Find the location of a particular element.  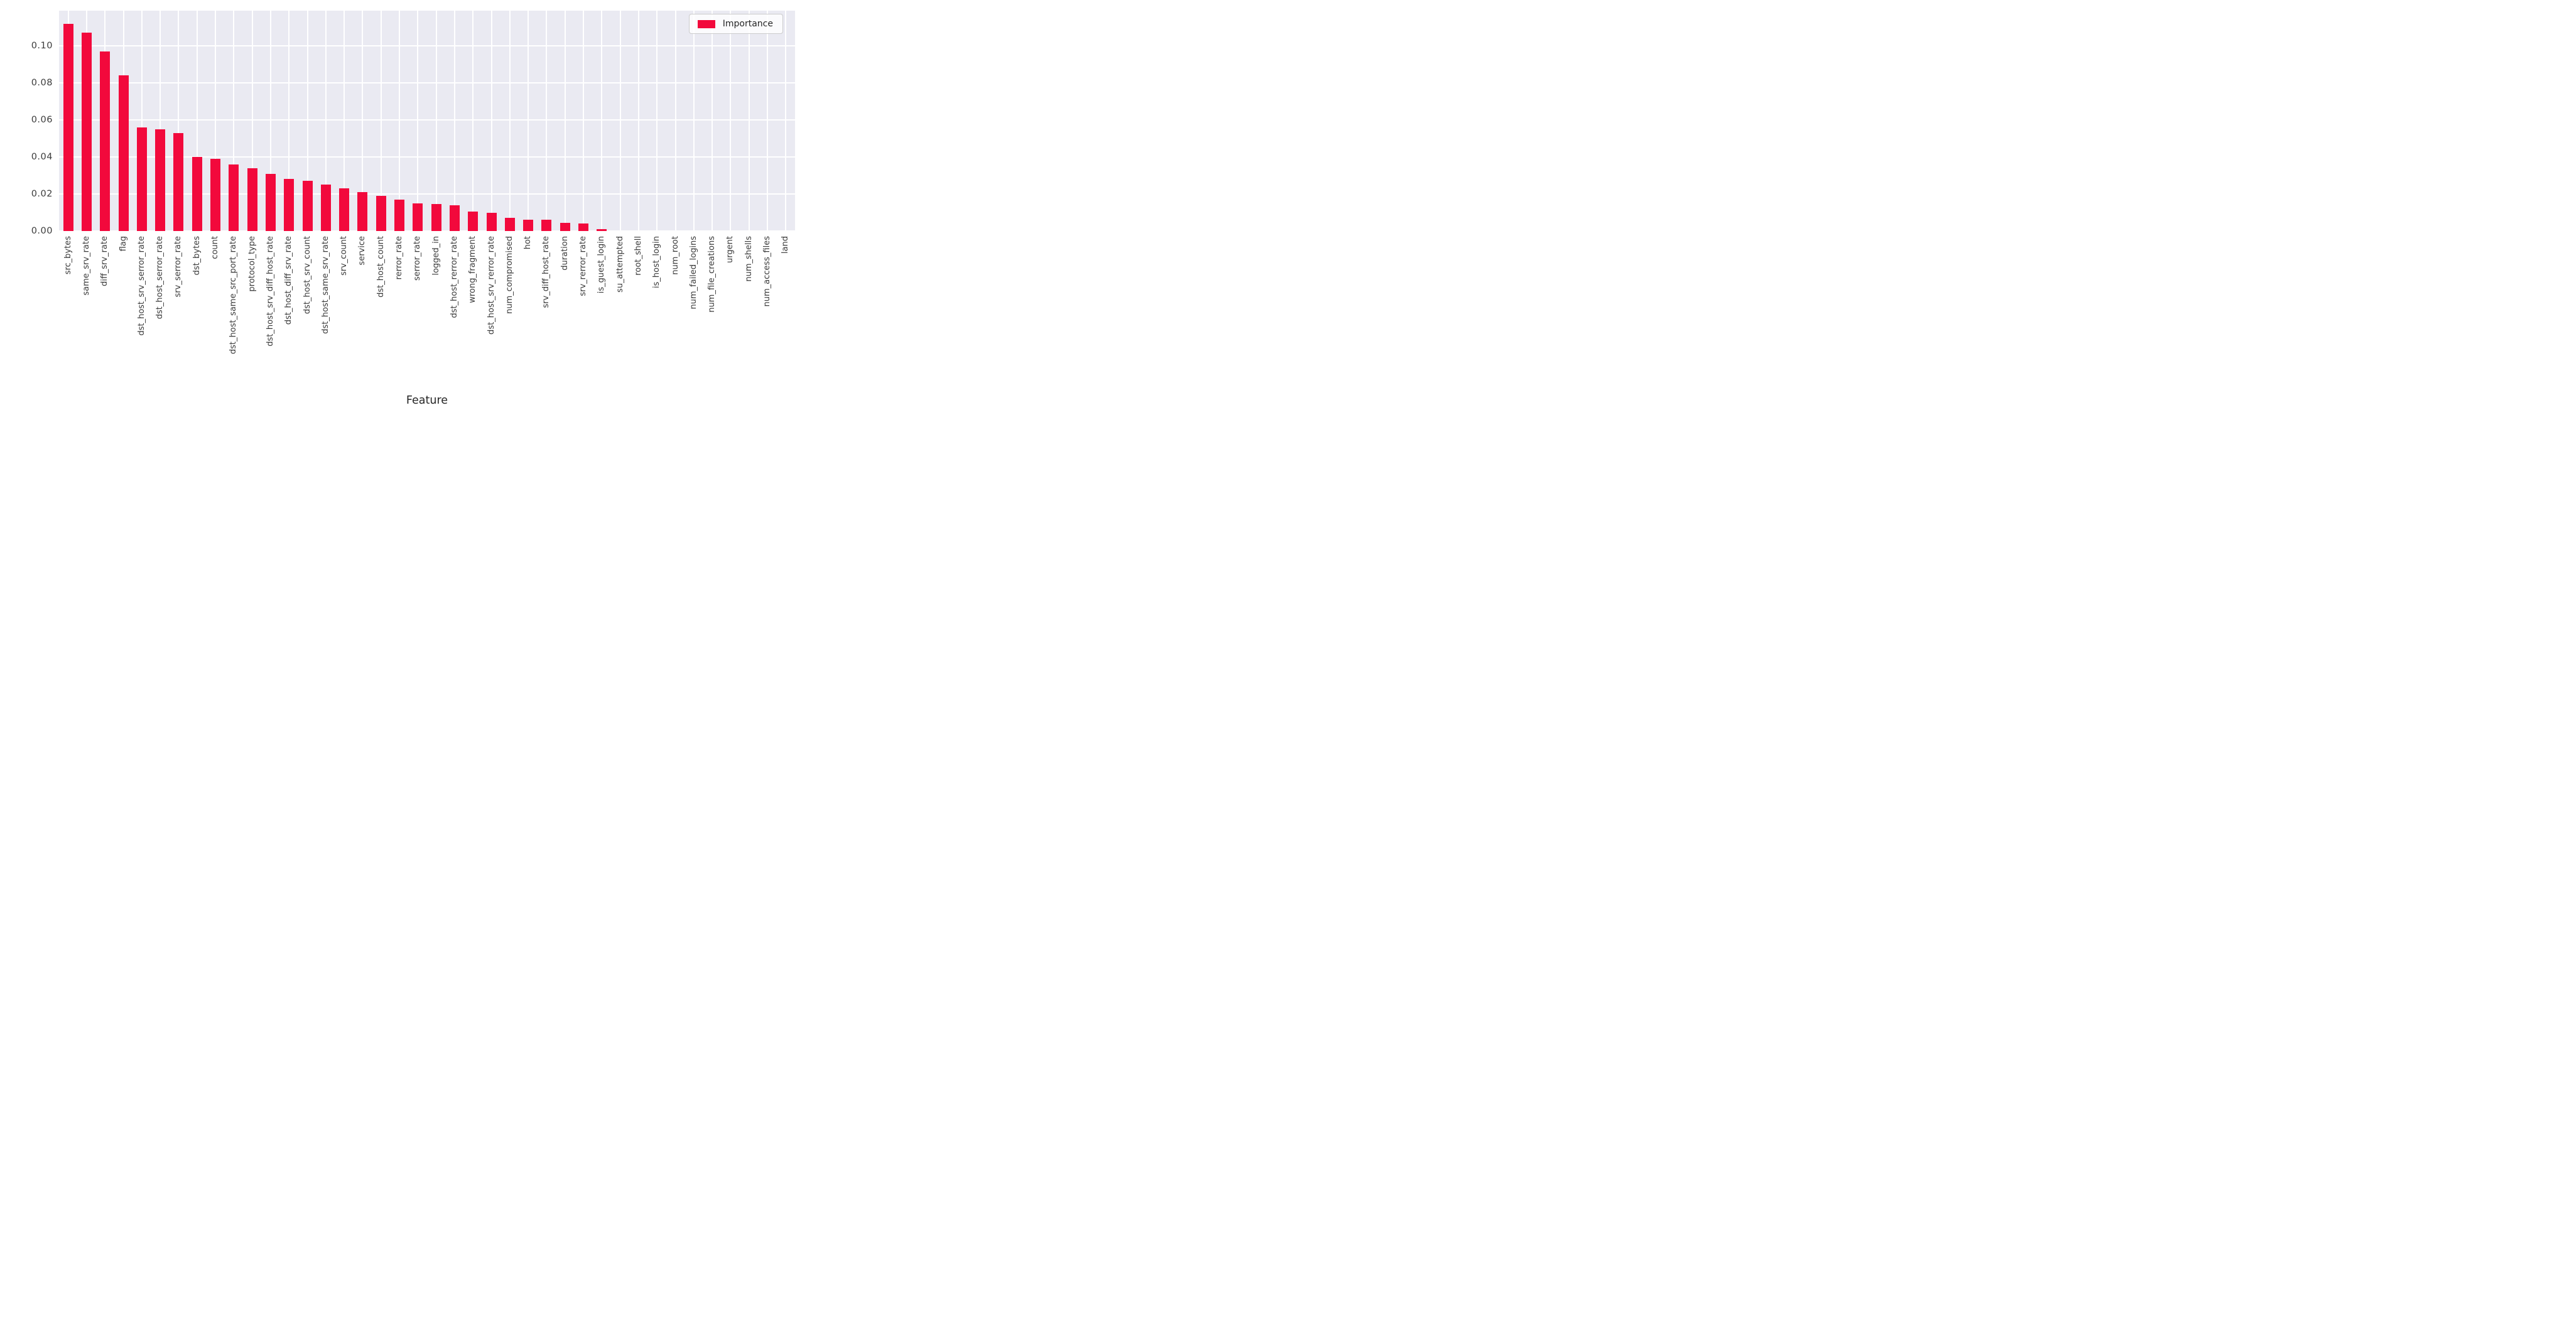

bar-srv_count is located at coordinates (345, 210).